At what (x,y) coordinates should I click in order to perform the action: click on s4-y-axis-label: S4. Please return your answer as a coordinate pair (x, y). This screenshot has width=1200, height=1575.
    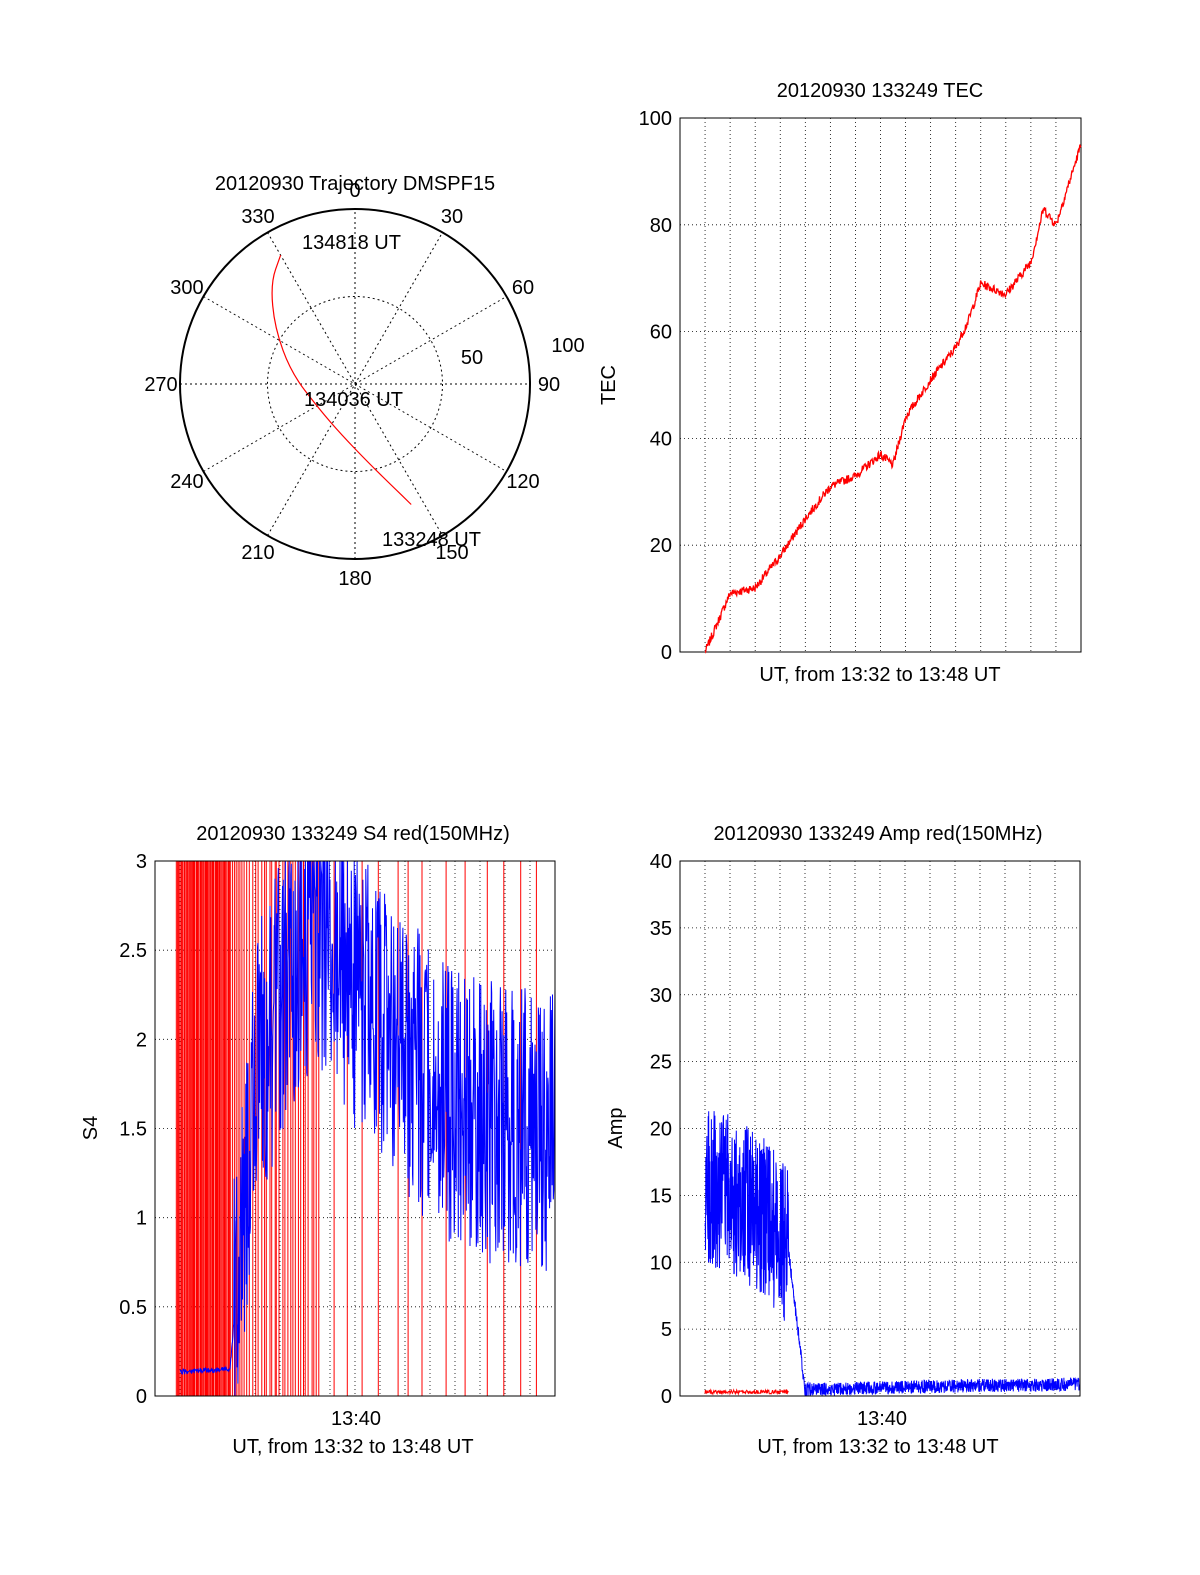
    Looking at the image, I should click on (91, 1128).